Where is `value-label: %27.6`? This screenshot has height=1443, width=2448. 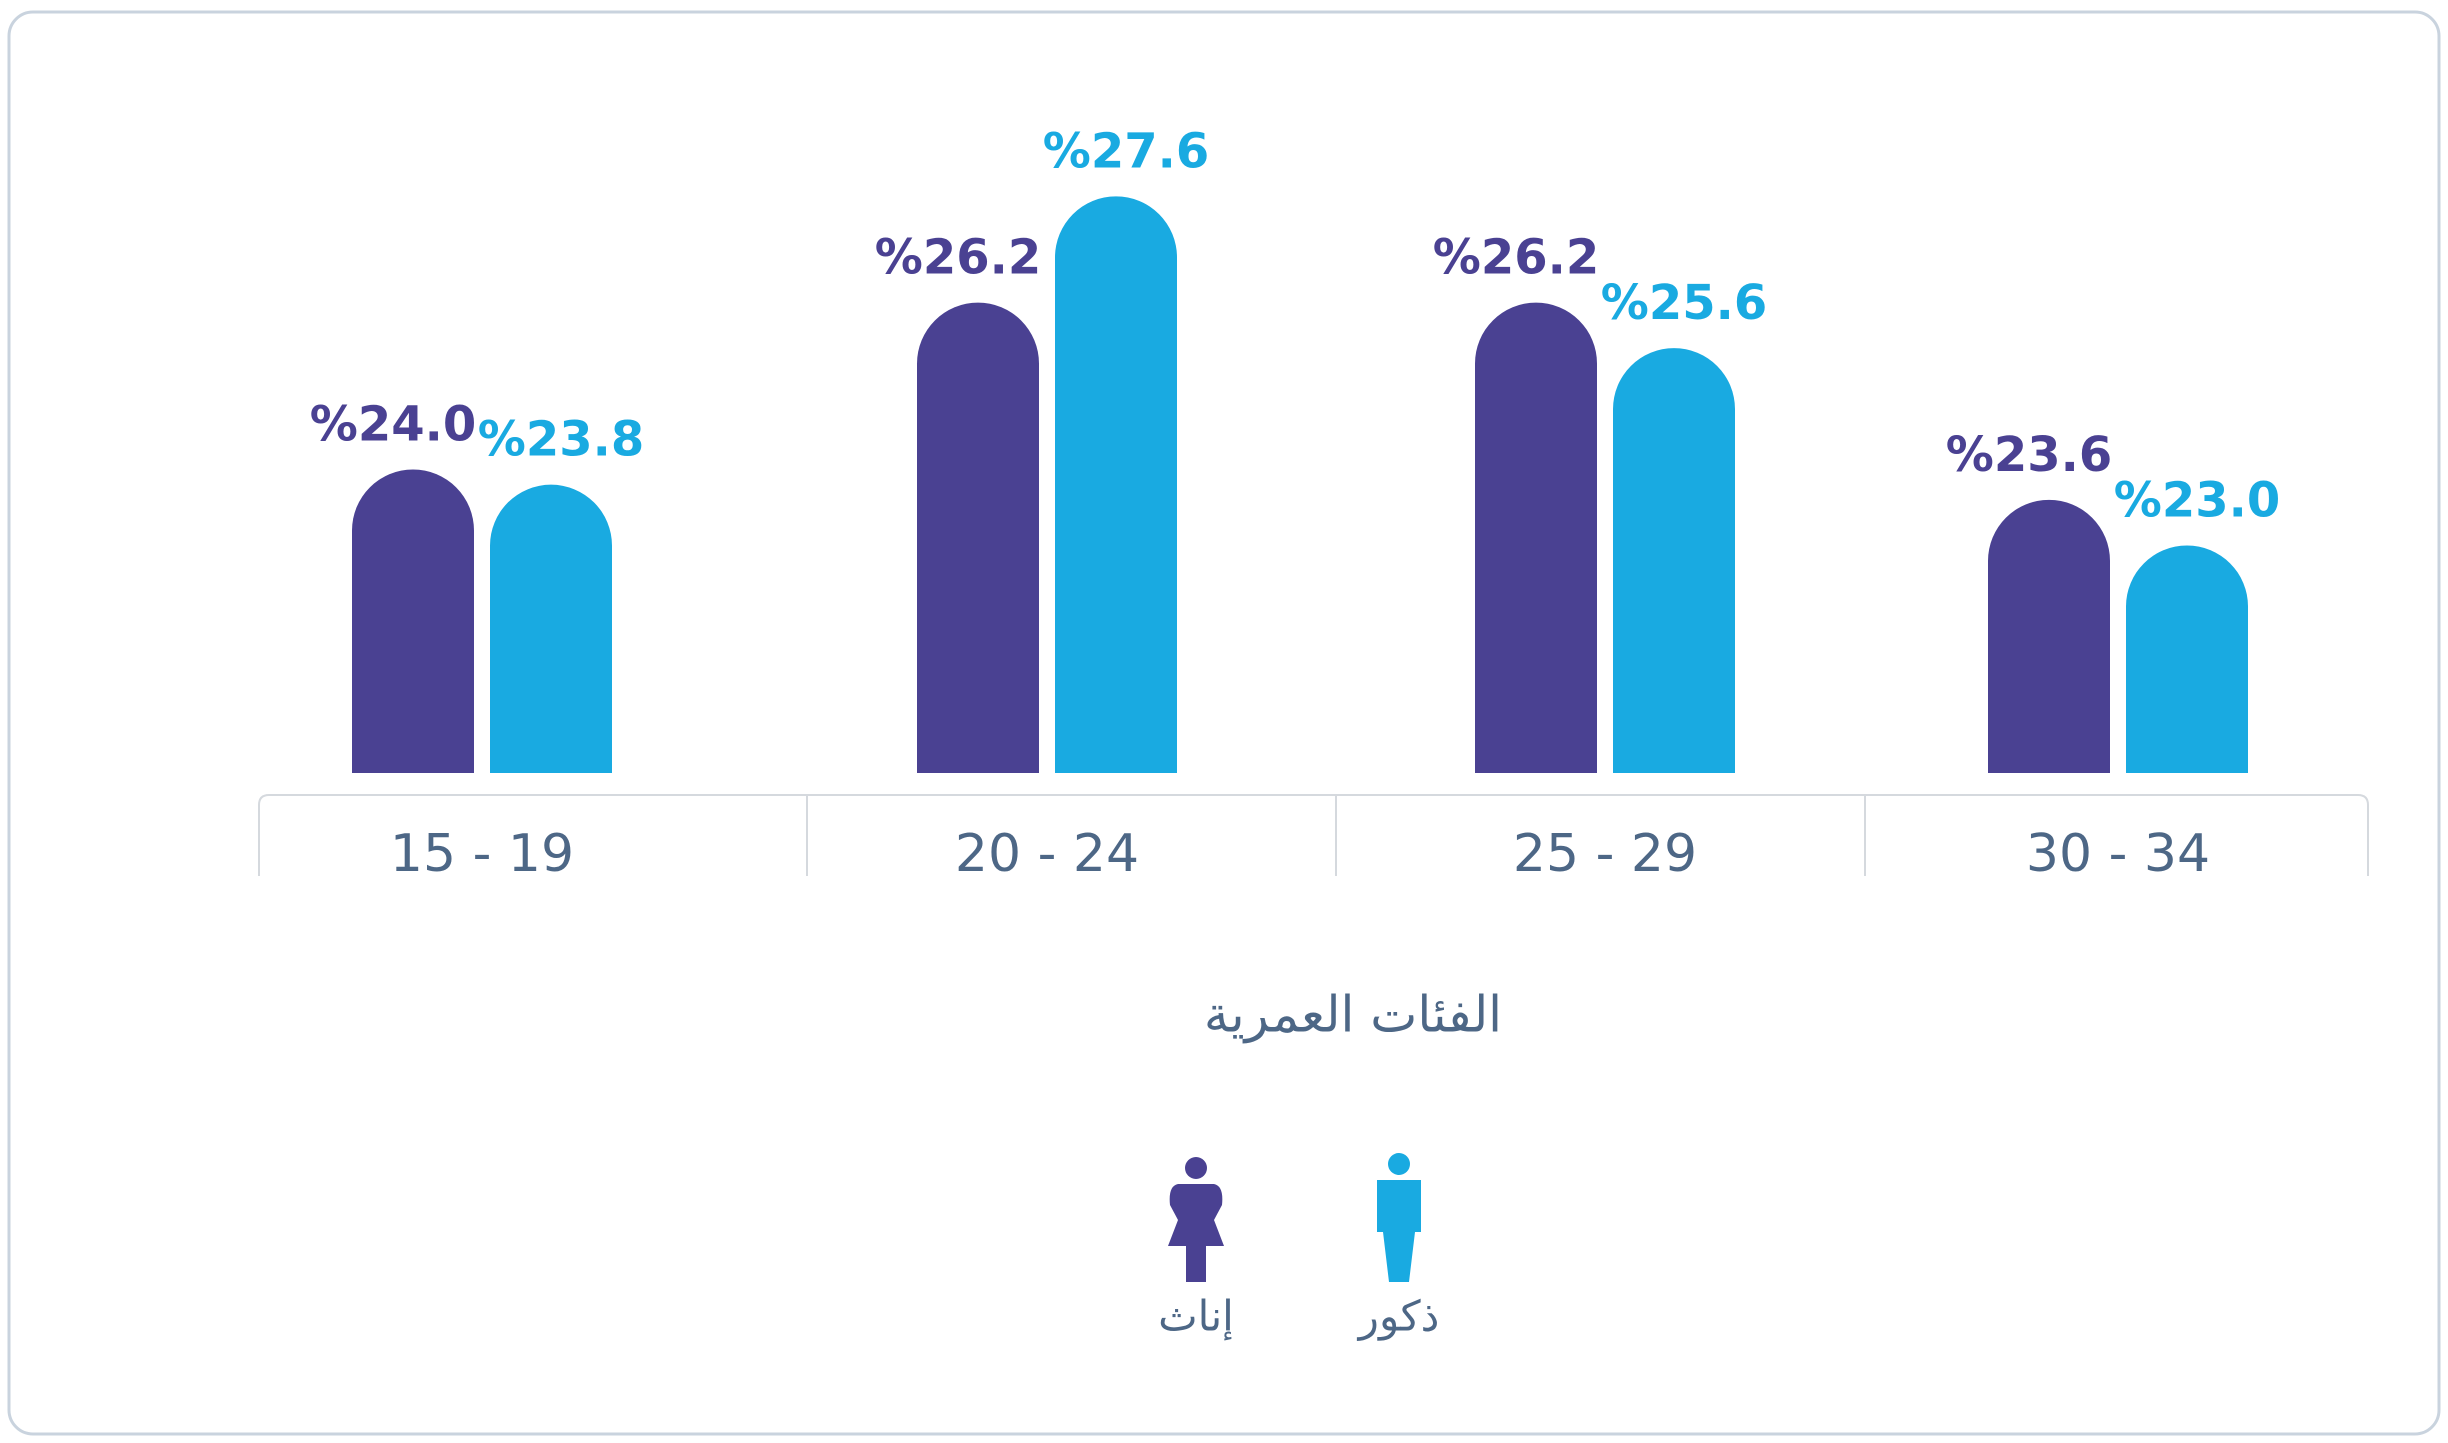
value-label: %27.6 is located at coordinates (1126, 151).